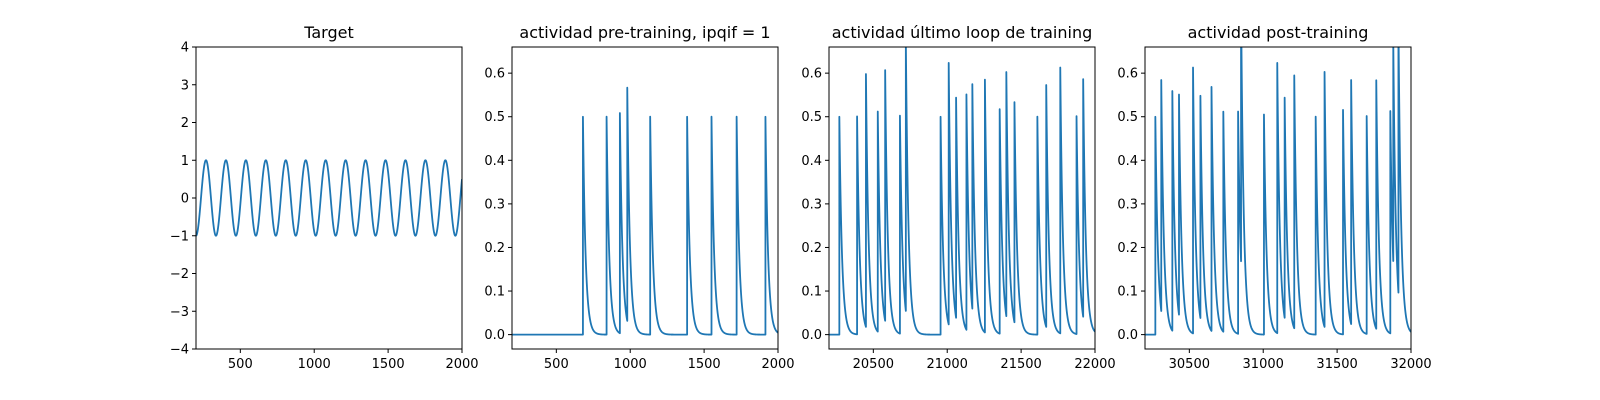 This screenshot has width=1600, height=400. Describe the element at coordinates (962, 32) in the screenshot. I see `subplot-title: actividad último loop de training` at that location.